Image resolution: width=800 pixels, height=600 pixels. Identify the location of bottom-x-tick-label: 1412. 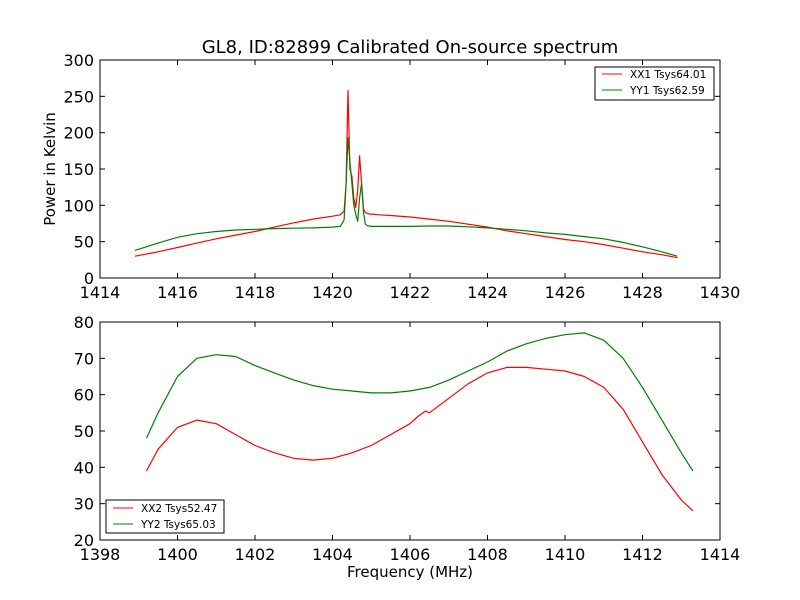
(642, 554).